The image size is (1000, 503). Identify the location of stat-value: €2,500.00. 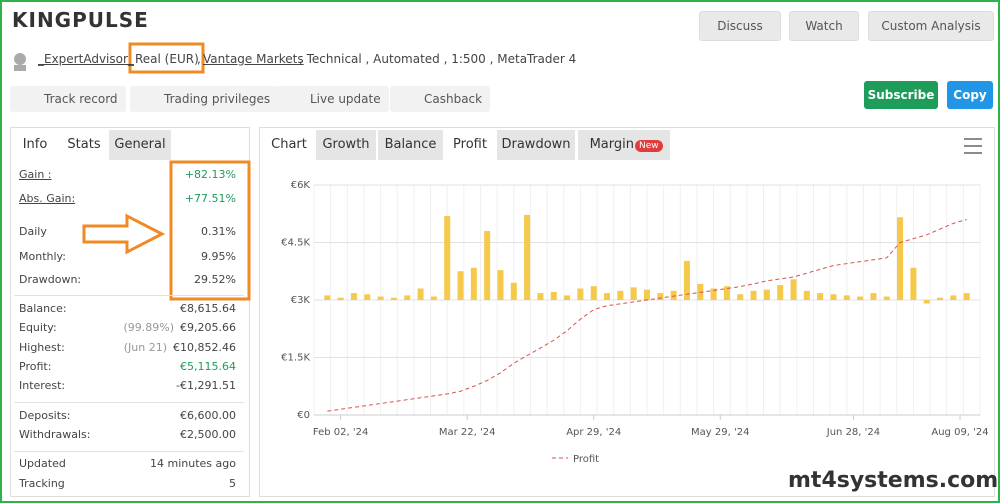
(208, 434).